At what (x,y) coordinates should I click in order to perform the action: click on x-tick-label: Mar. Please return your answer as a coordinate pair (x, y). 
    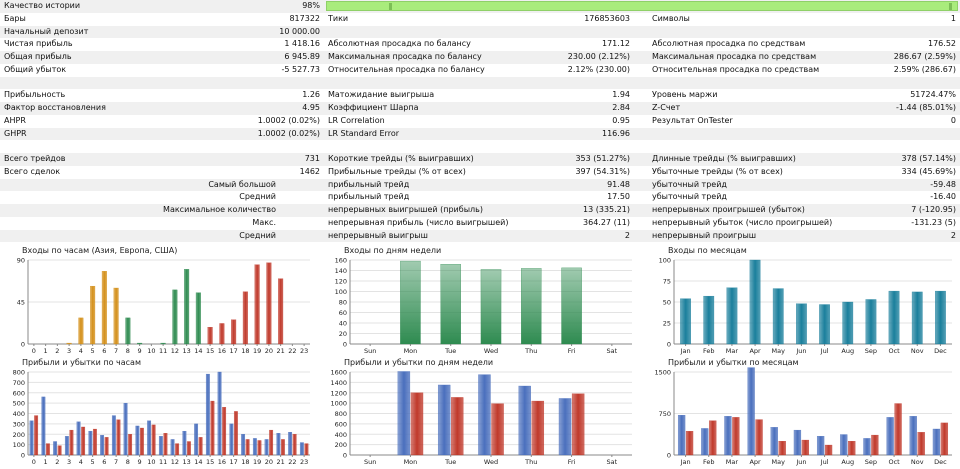
    Looking at the image, I should click on (732, 351).